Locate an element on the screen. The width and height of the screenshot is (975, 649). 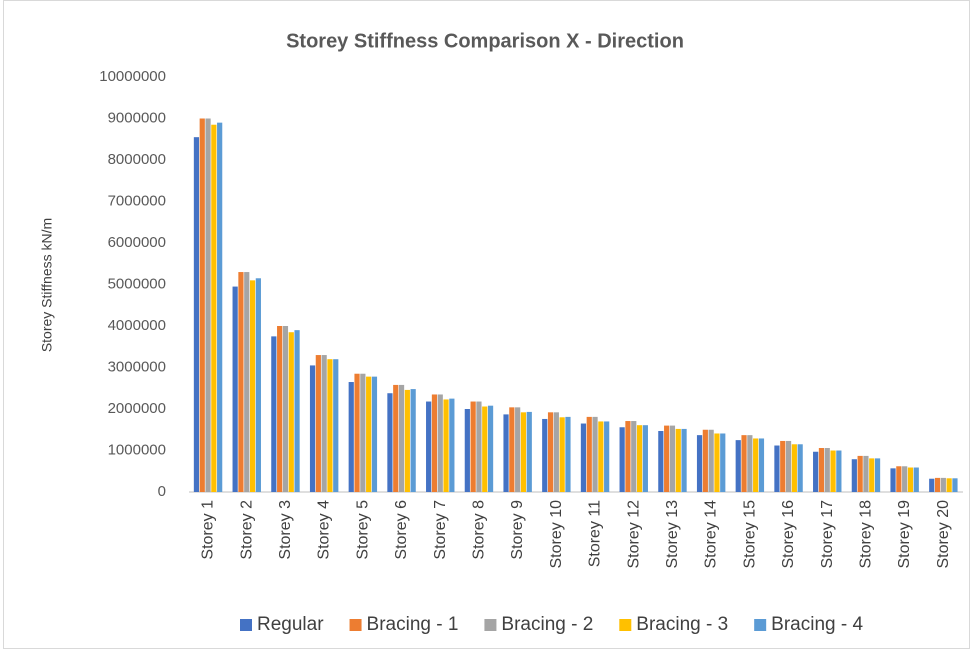
x-tick-label: Storey 15 is located at coordinates (749, 534).